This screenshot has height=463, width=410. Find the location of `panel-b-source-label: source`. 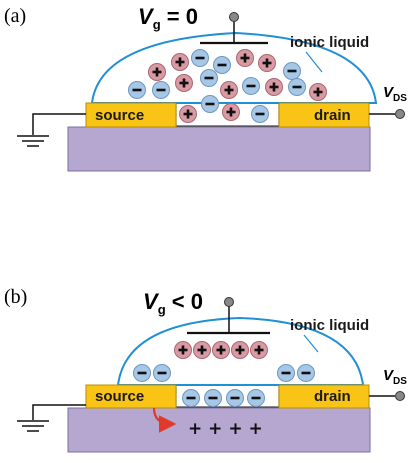

panel-b-source-label: source is located at coordinates (119, 396).